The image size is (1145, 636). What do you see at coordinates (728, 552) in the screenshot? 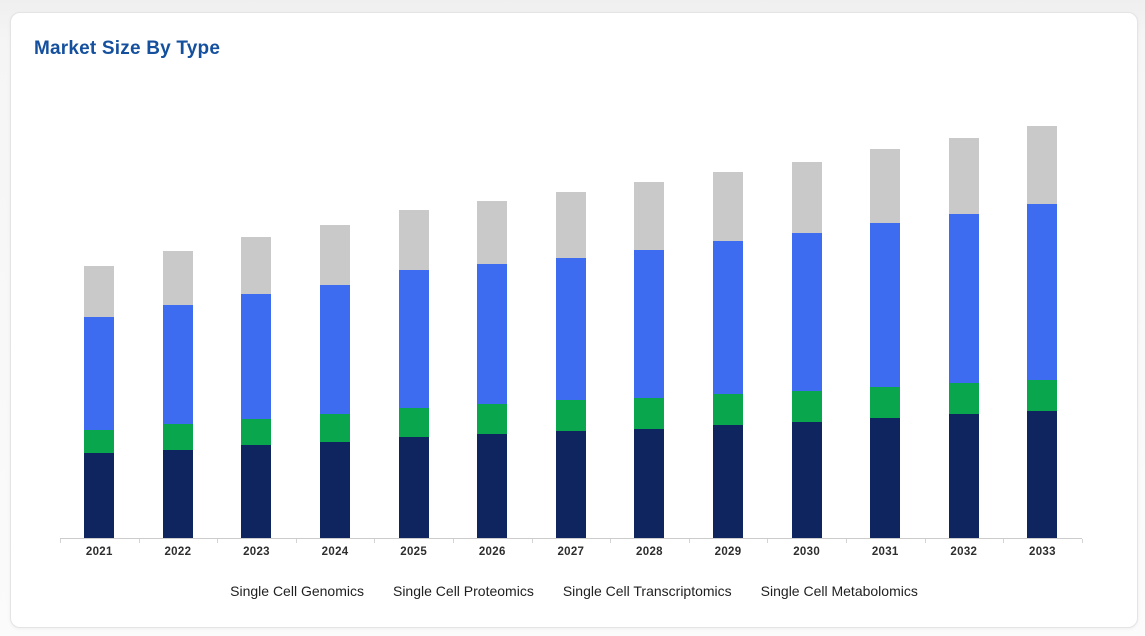
I see `x-axis-label-2029: 2029` at bounding box center [728, 552].